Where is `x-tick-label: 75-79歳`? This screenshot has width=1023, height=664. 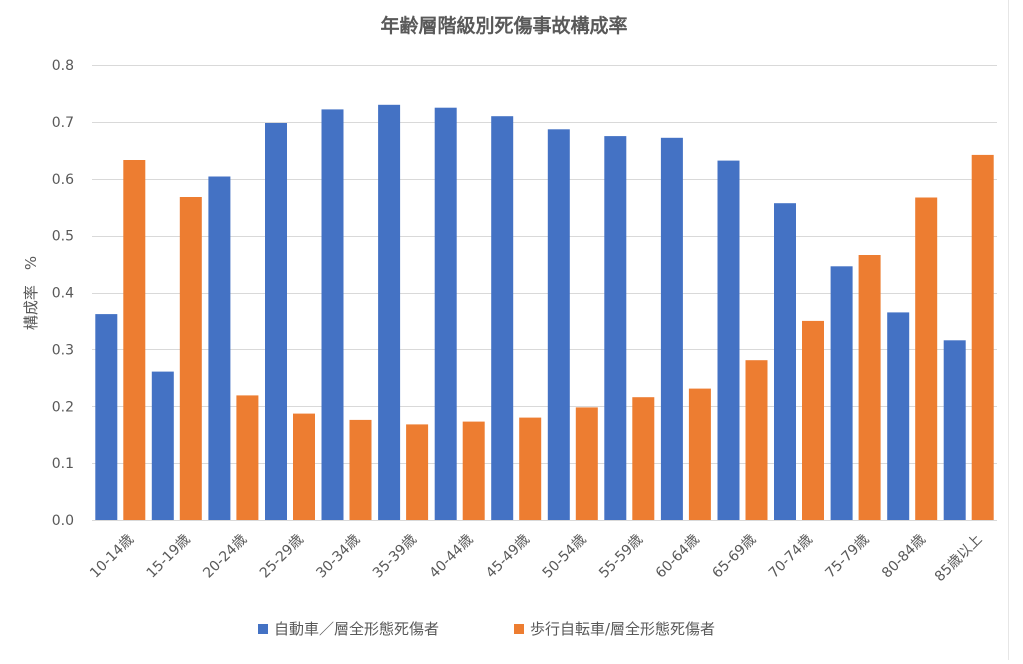 x-tick-label: 75-79歳 is located at coordinates (847, 557).